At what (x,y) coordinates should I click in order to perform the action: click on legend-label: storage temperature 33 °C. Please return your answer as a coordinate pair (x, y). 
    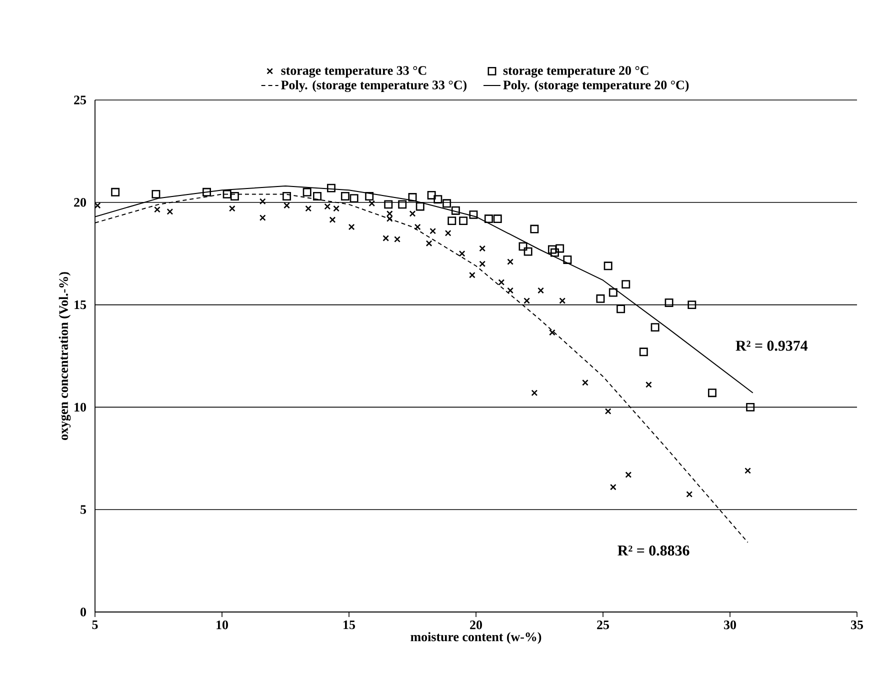
    Looking at the image, I should click on (353, 72).